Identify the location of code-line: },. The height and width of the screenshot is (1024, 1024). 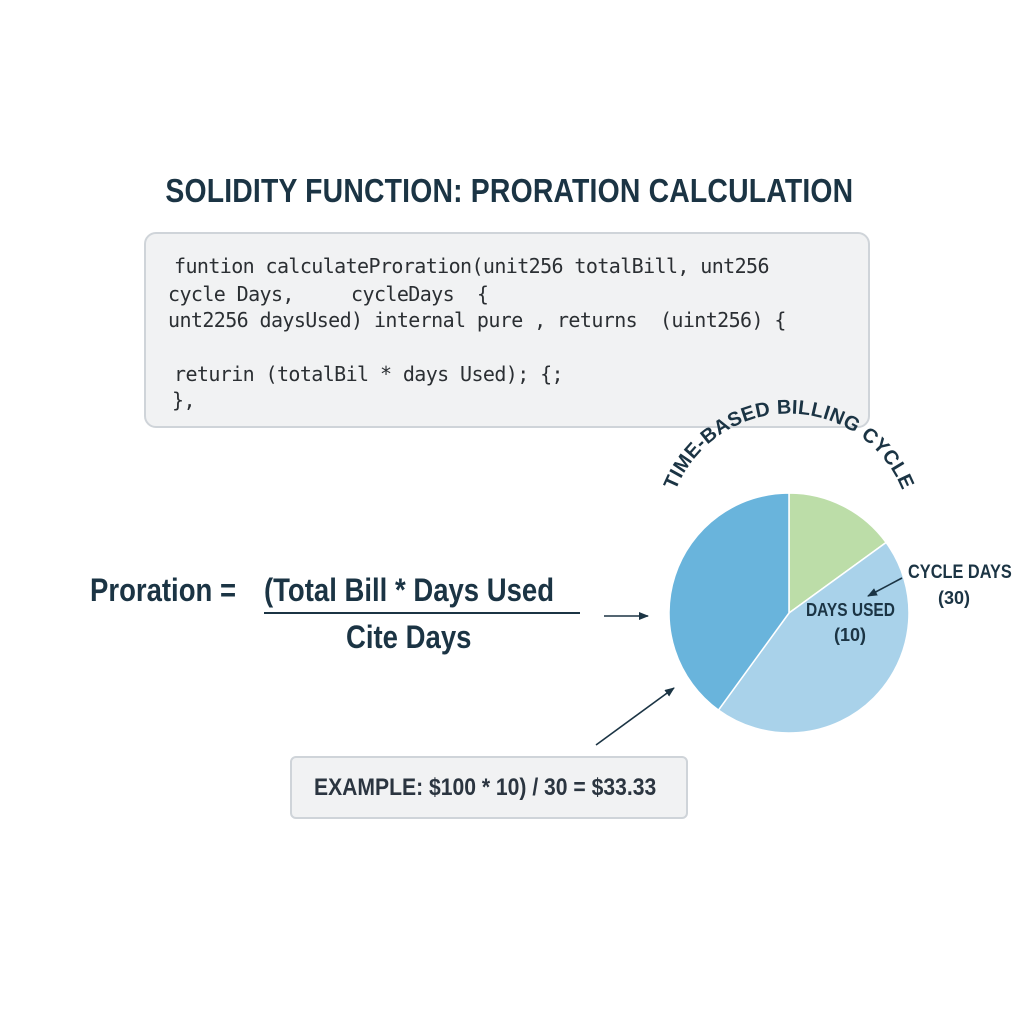
(183, 400).